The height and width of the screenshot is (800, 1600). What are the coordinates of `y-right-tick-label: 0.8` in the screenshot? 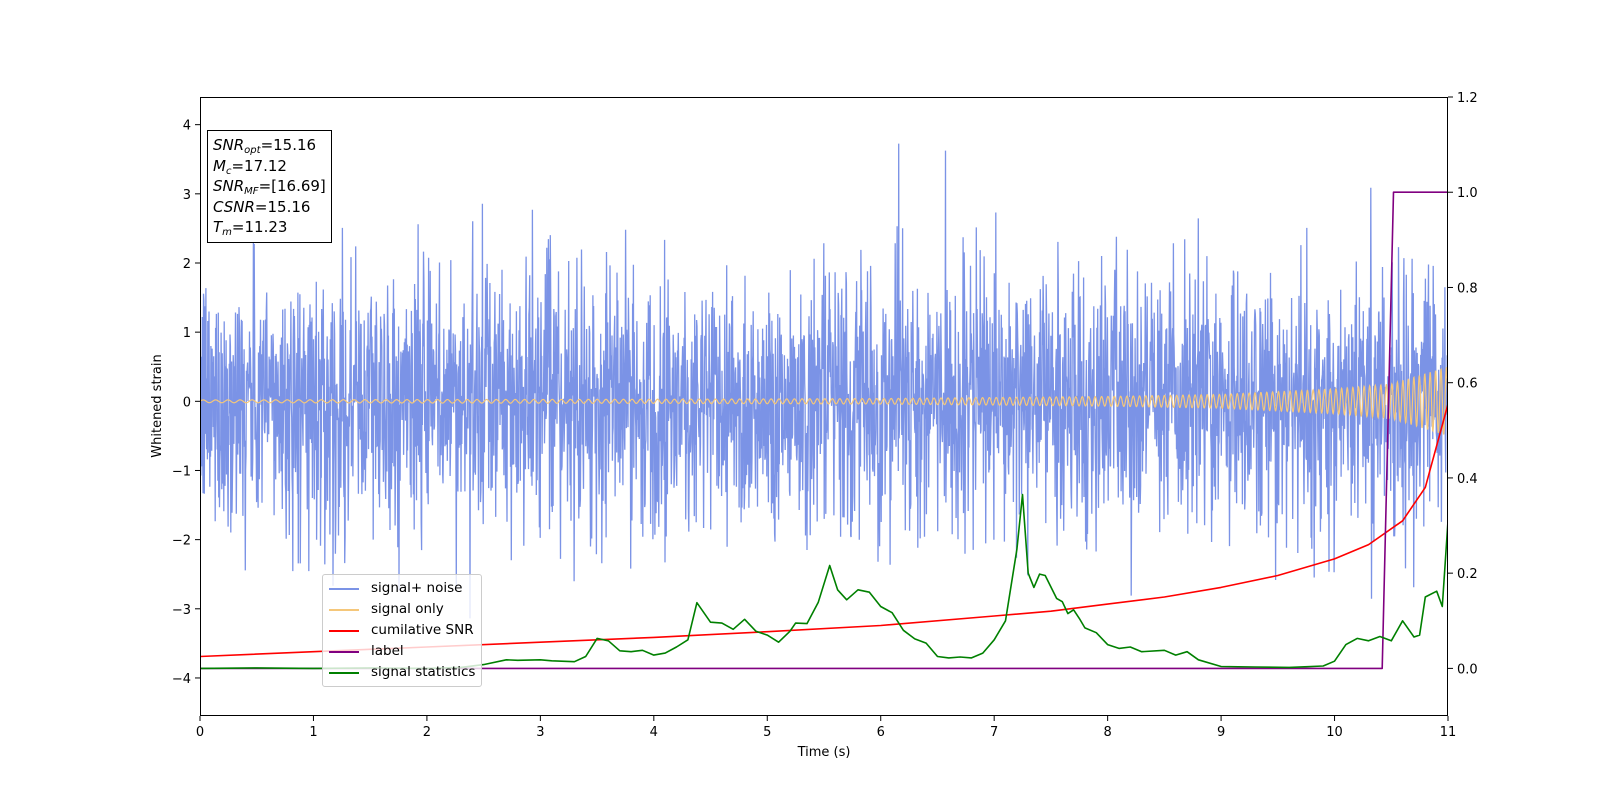 It's located at (1467, 288).